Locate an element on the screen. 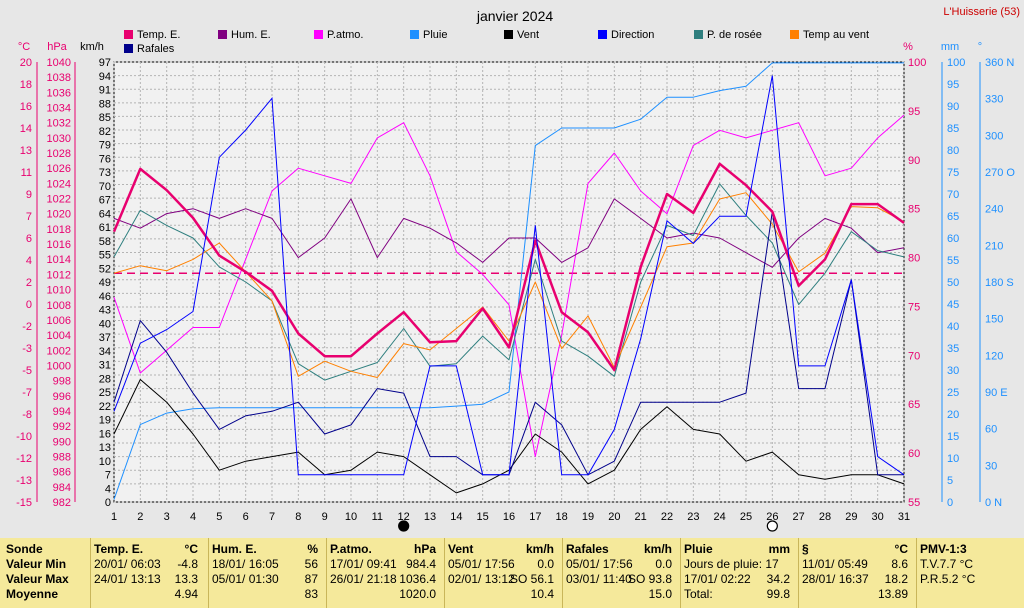 The height and width of the screenshot is (608, 1024). stats-cell-value: 56 is located at coordinates (311, 564).